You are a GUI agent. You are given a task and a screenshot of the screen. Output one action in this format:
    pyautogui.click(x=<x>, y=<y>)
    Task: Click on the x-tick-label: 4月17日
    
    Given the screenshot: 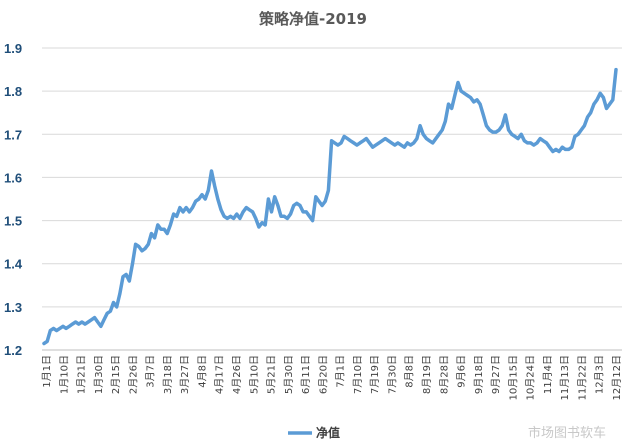 What is the action you would take?
    pyautogui.click(x=220, y=374)
    